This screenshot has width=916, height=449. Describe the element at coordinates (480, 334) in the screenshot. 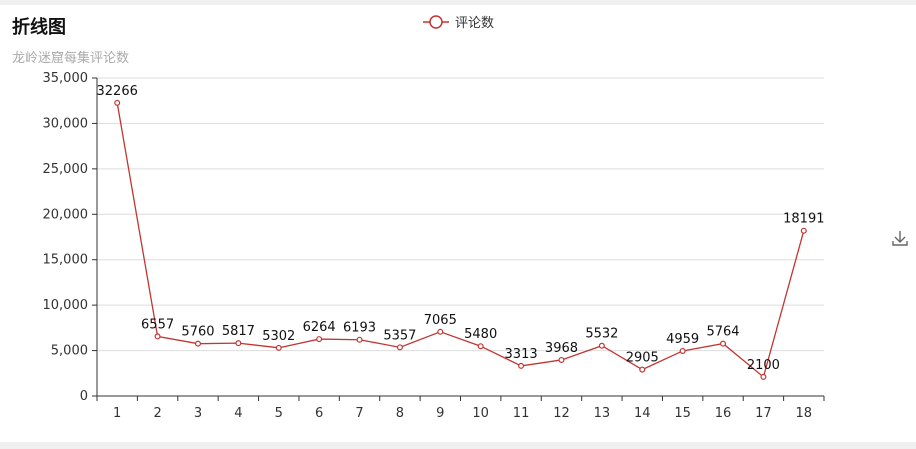

I see `data-label: 5480` at that location.